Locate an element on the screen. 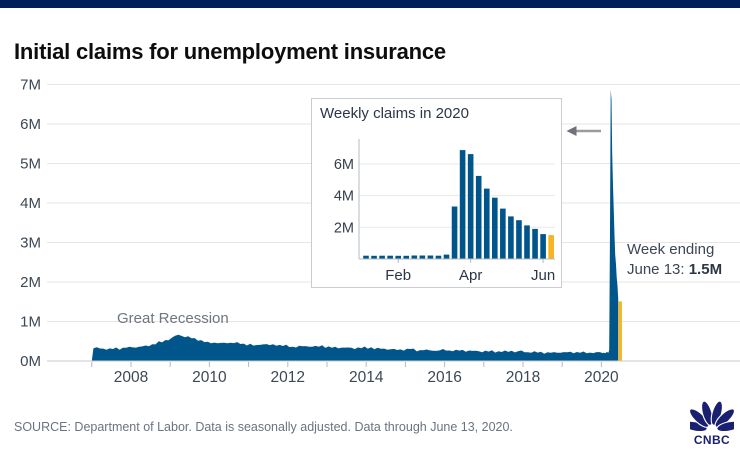 This screenshot has width=740, height=450. svg-text: 2016 is located at coordinates (444, 377).